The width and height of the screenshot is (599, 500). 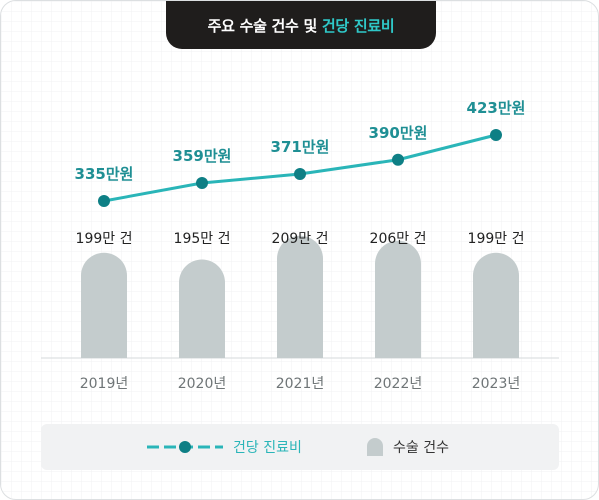 I want to click on line-data-label: 390만원, so click(x=398, y=133).